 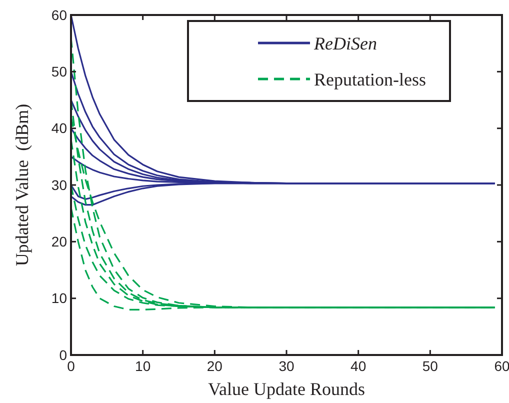 What do you see at coordinates (214, 366) in the screenshot?
I see `x-tick-label: 20` at bounding box center [214, 366].